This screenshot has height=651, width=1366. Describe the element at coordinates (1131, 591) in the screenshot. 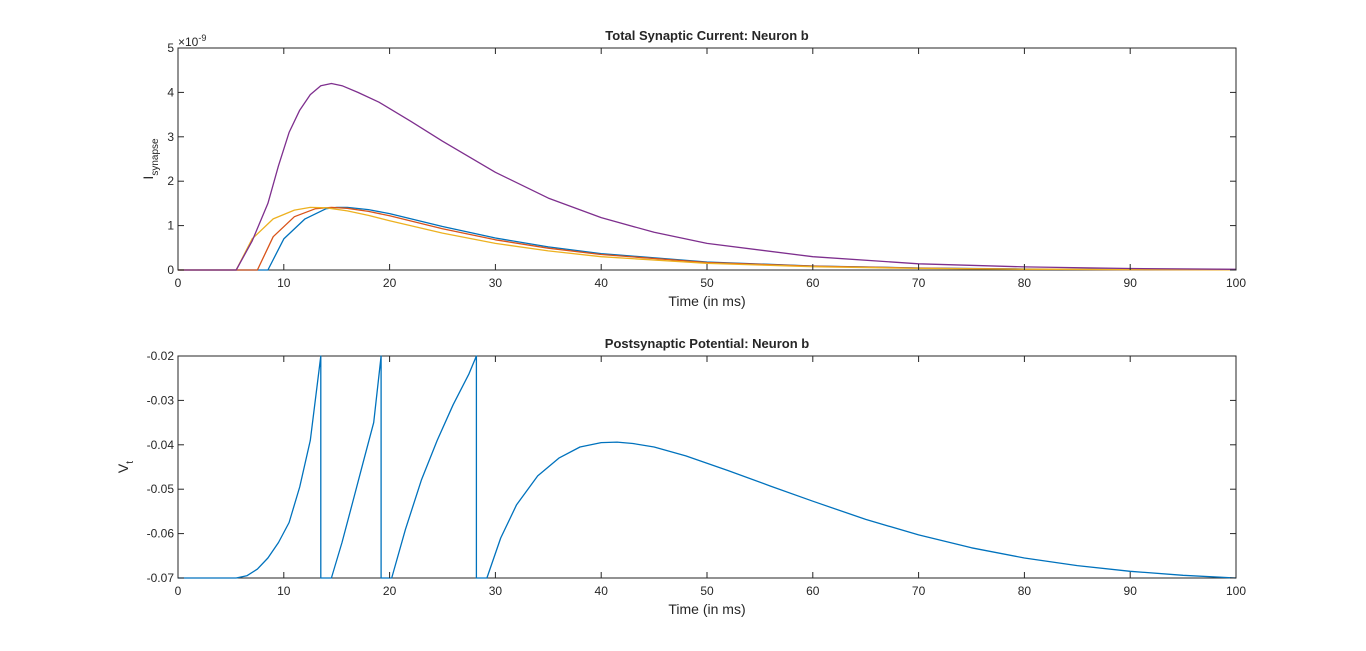

I see `potential-x-tick-label: 90` at that location.